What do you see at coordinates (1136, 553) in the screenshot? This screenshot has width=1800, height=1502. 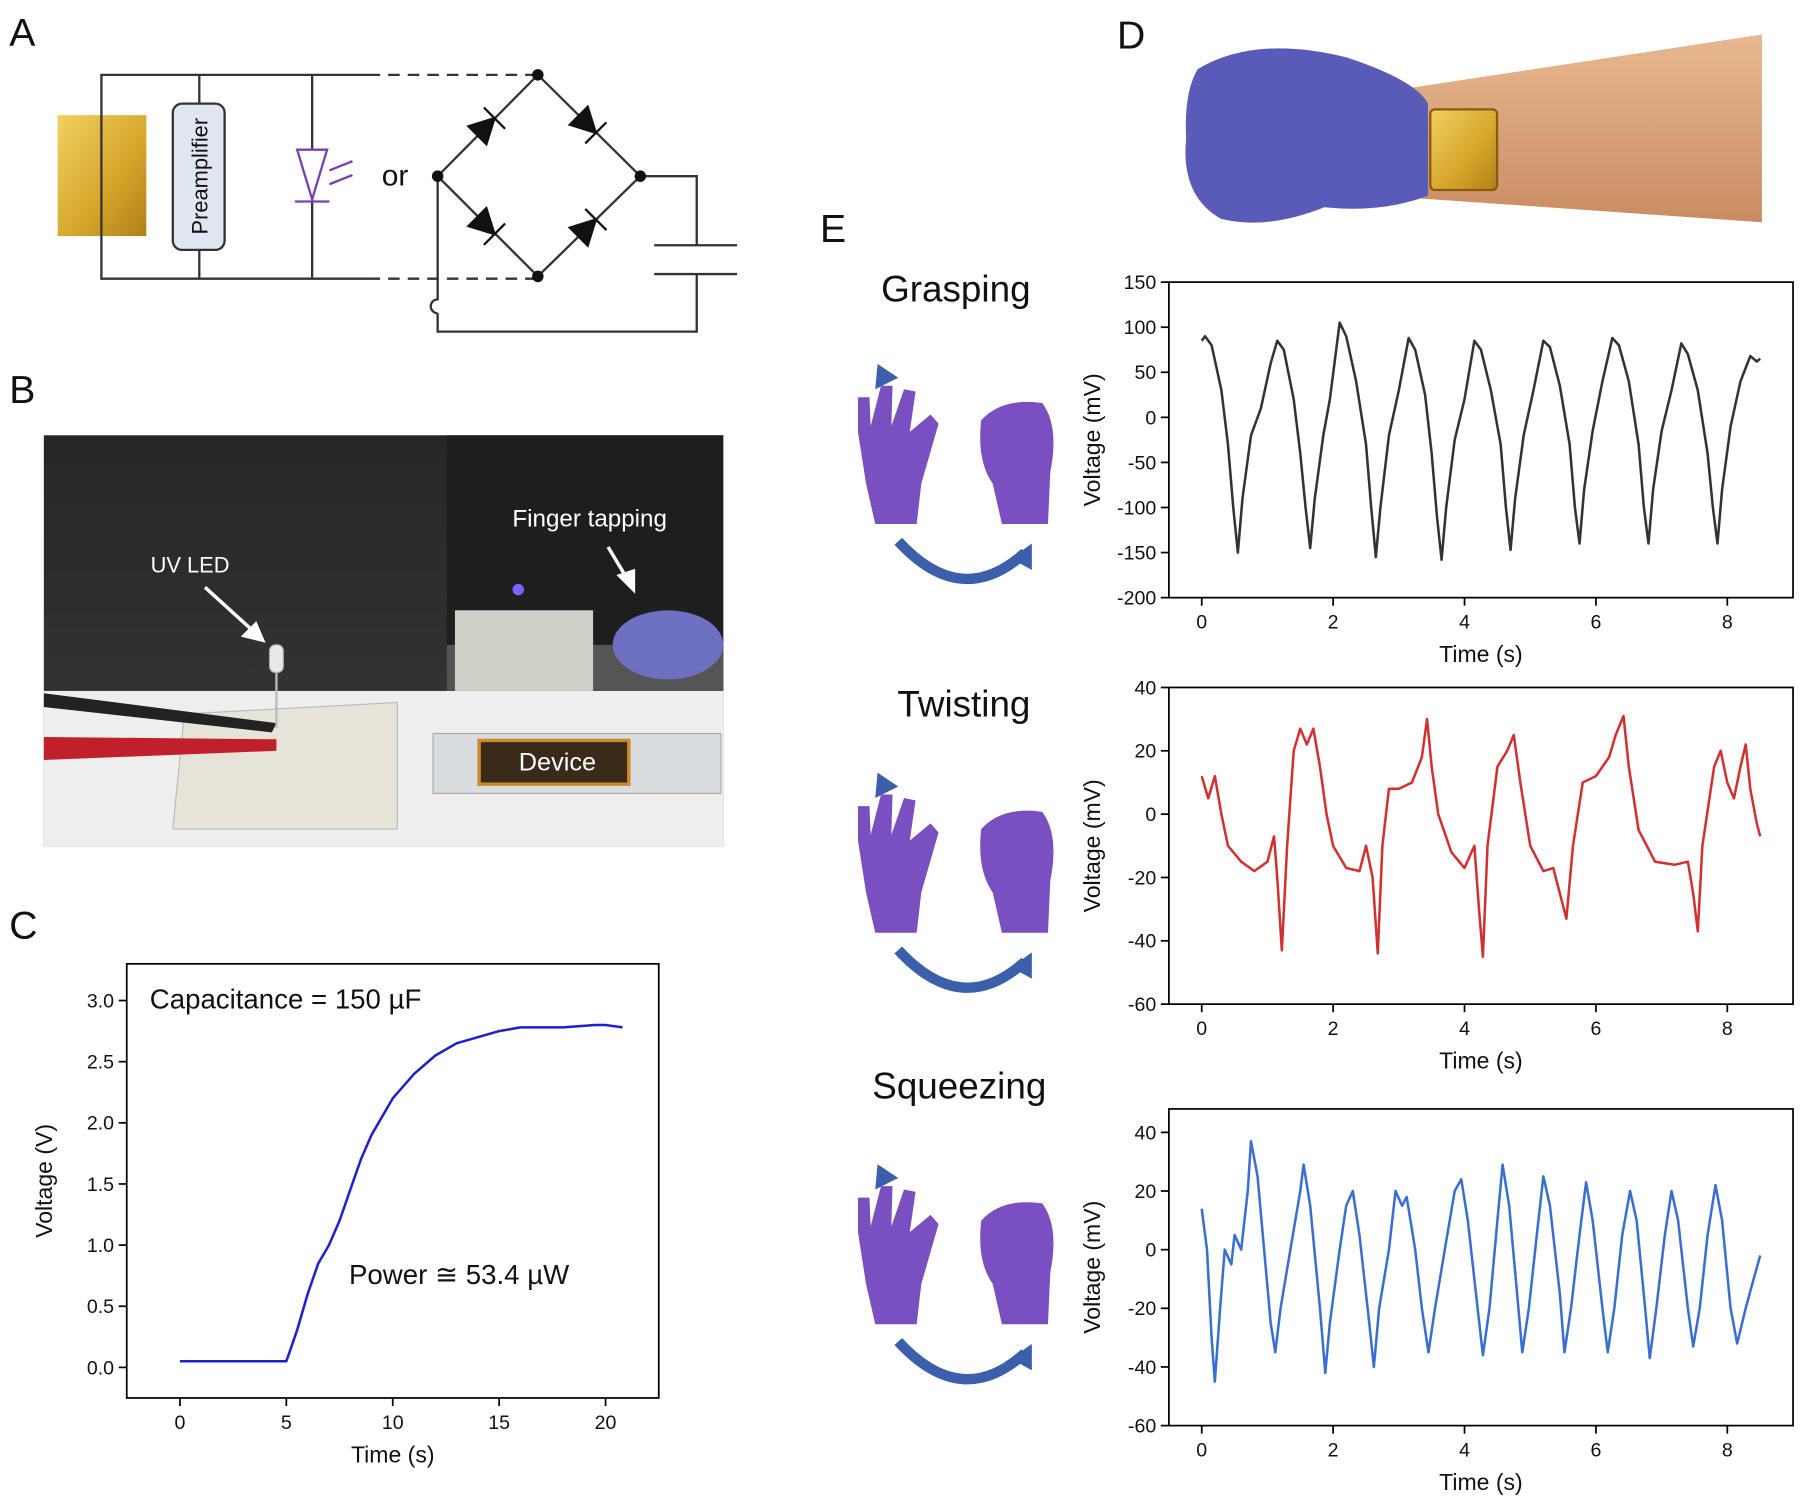 I see `y-tick-label: -150` at bounding box center [1136, 553].